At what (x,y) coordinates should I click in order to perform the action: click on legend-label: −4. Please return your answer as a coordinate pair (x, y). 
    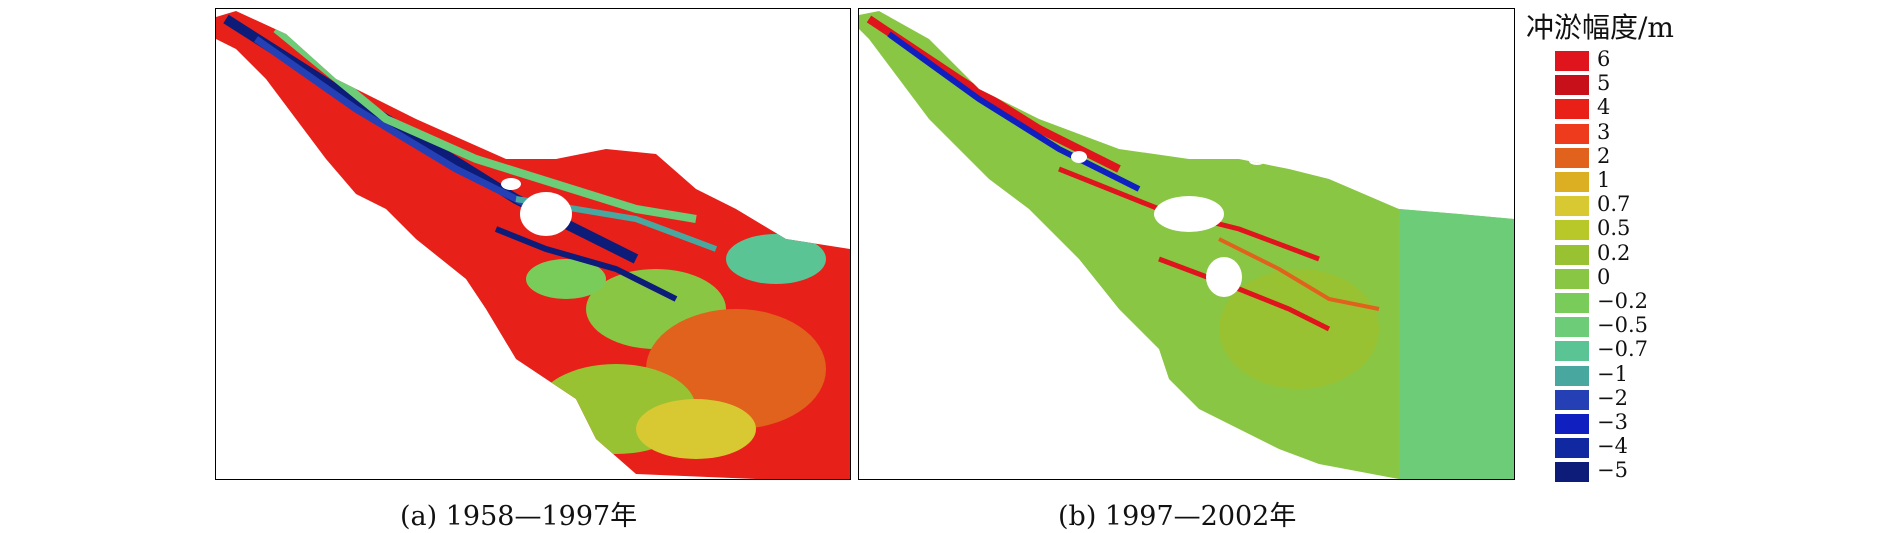
    Looking at the image, I should click on (1612, 446).